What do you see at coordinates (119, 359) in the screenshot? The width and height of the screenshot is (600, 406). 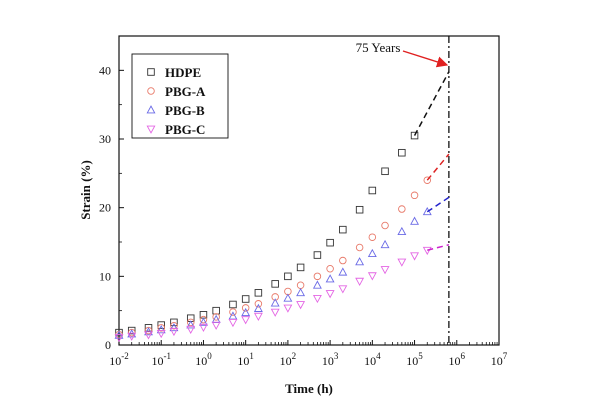 I see `x-tick-label: 10⁻²` at bounding box center [119, 359].